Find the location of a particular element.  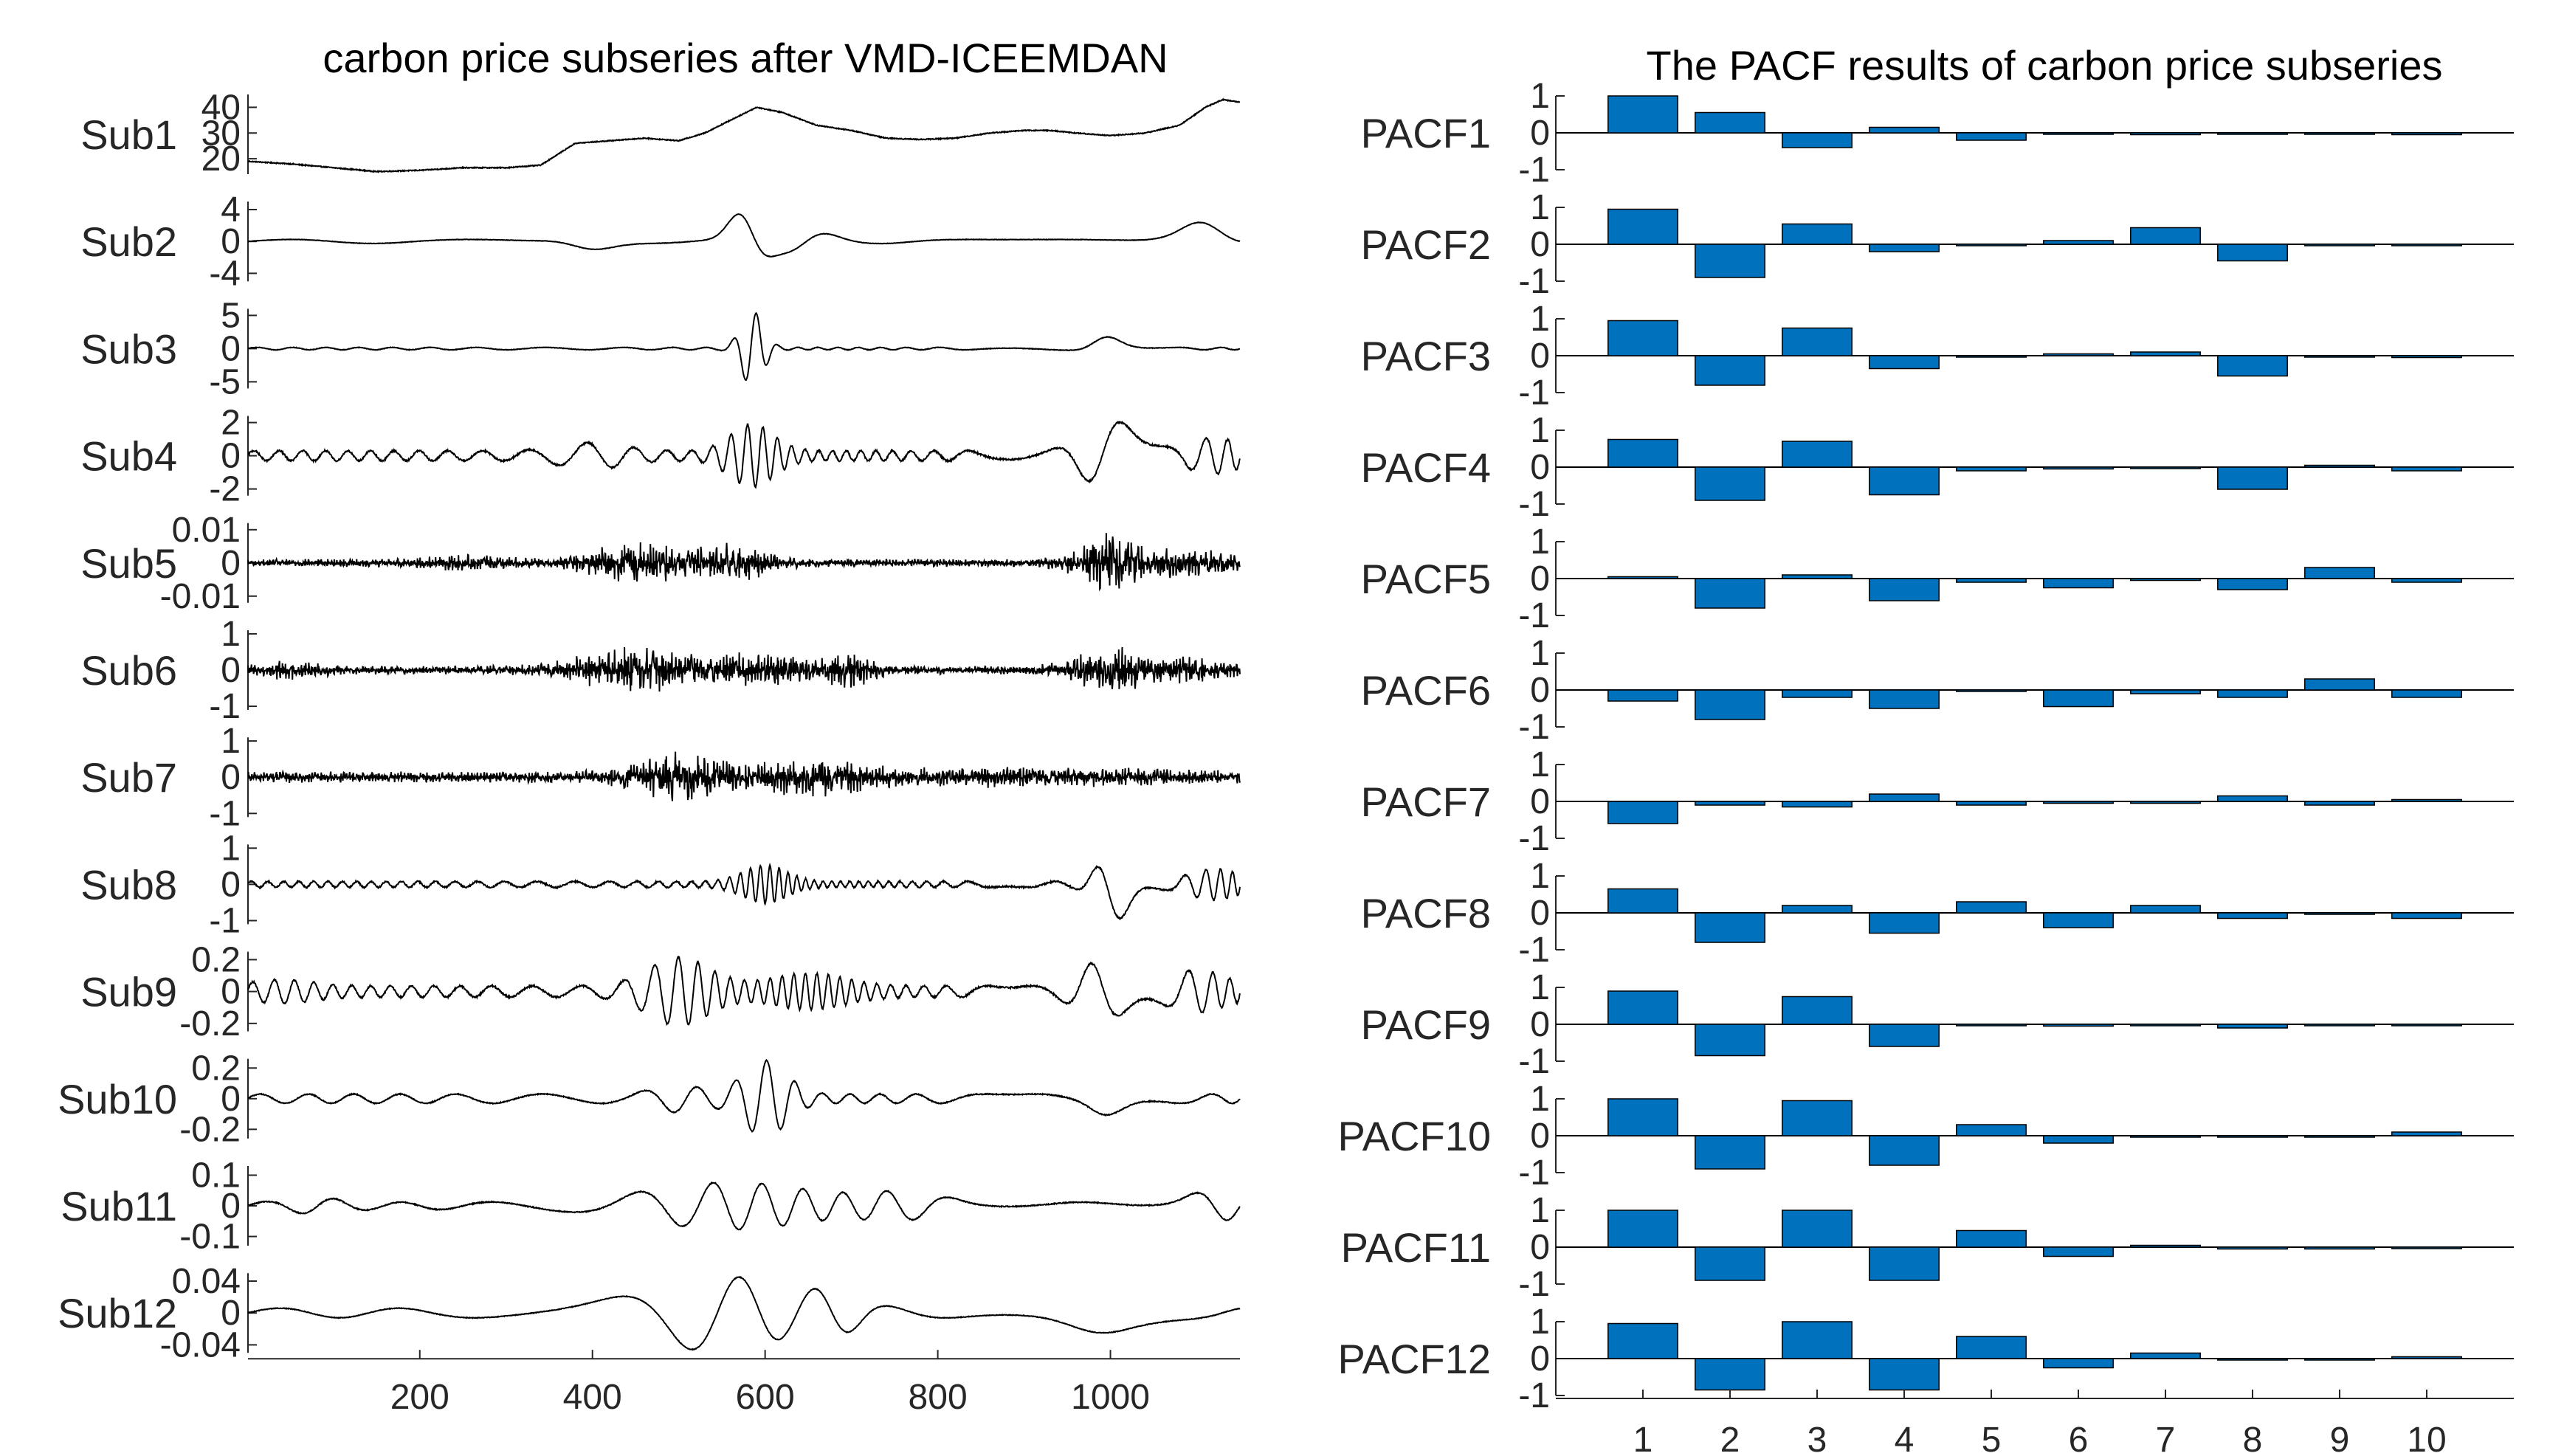

subseries-row: 40-4 Sub2 is located at coordinates (660, 241).